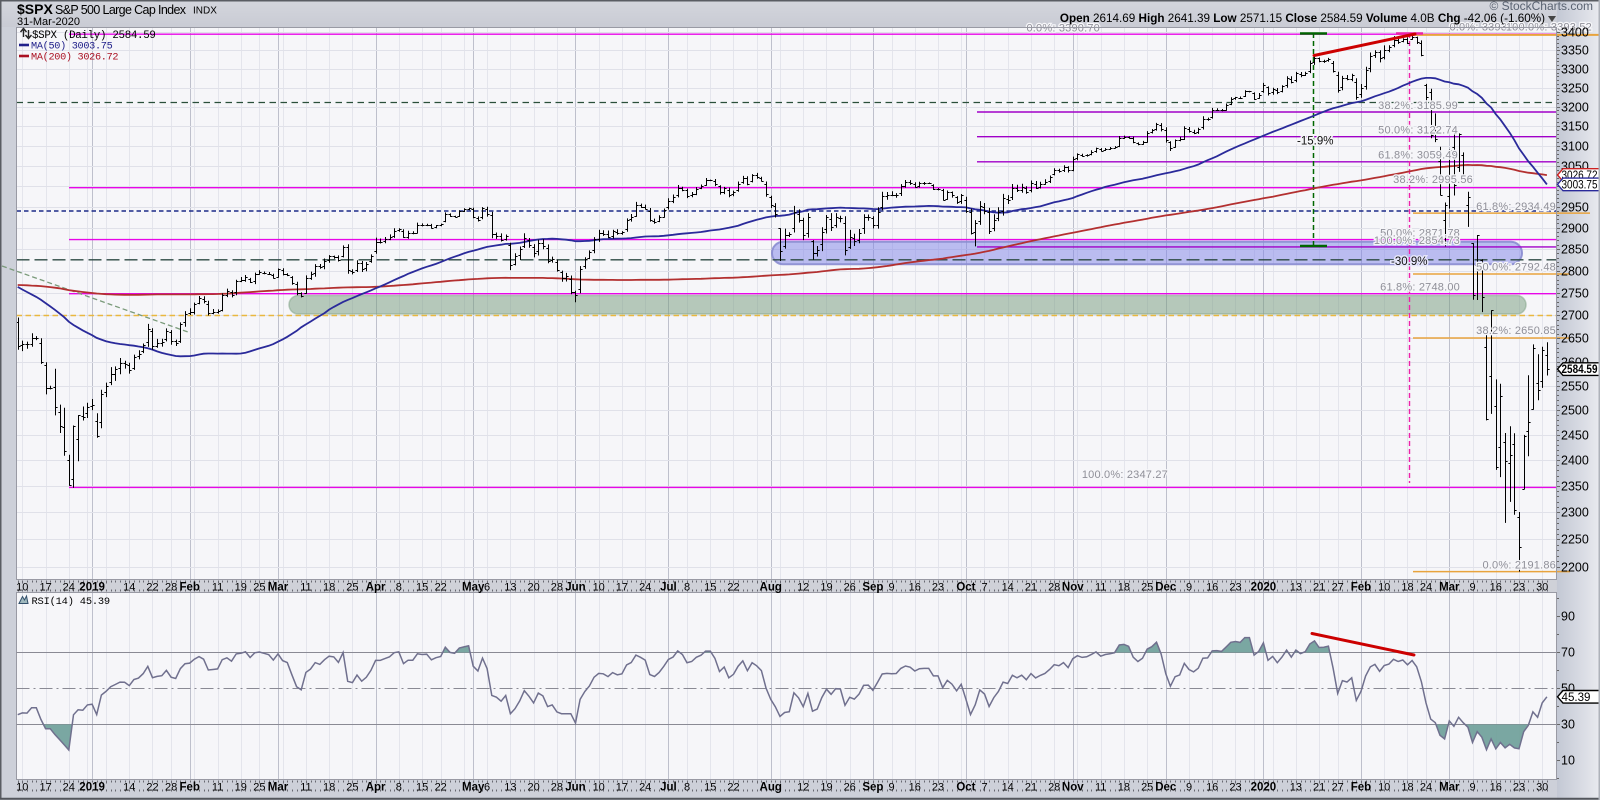 This screenshot has width=1600, height=800. I want to click on svg-text: 61.8%: 3059.49, so click(1418, 156).